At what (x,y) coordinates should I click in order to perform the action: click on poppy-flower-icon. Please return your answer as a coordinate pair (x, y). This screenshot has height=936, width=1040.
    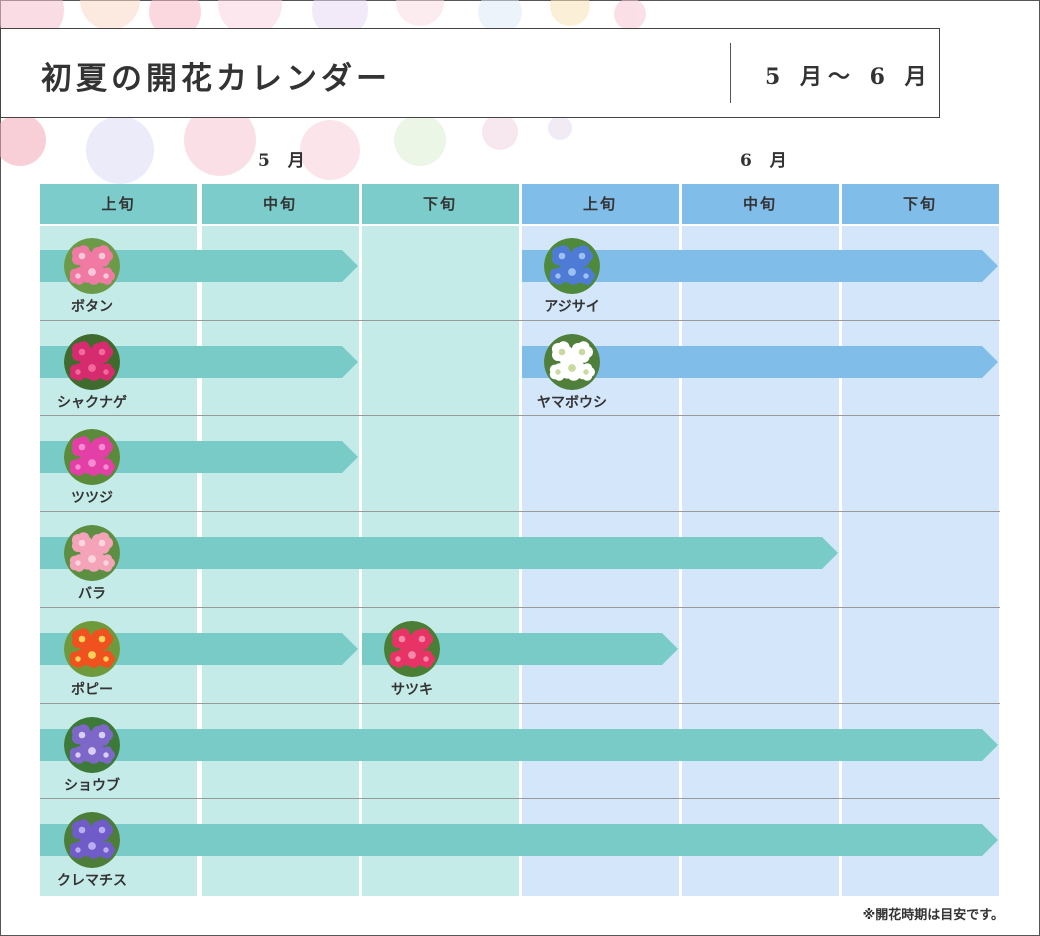
    Looking at the image, I should click on (92, 649).